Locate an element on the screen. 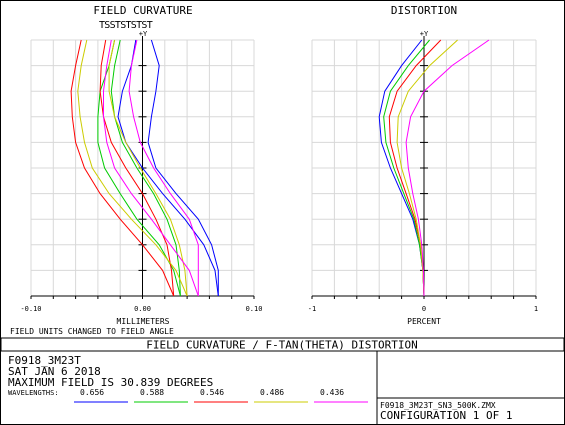 The width and height of the screenshot is (565, 425). wavelength-value: 0.546 is located at coordinates (212, 392).